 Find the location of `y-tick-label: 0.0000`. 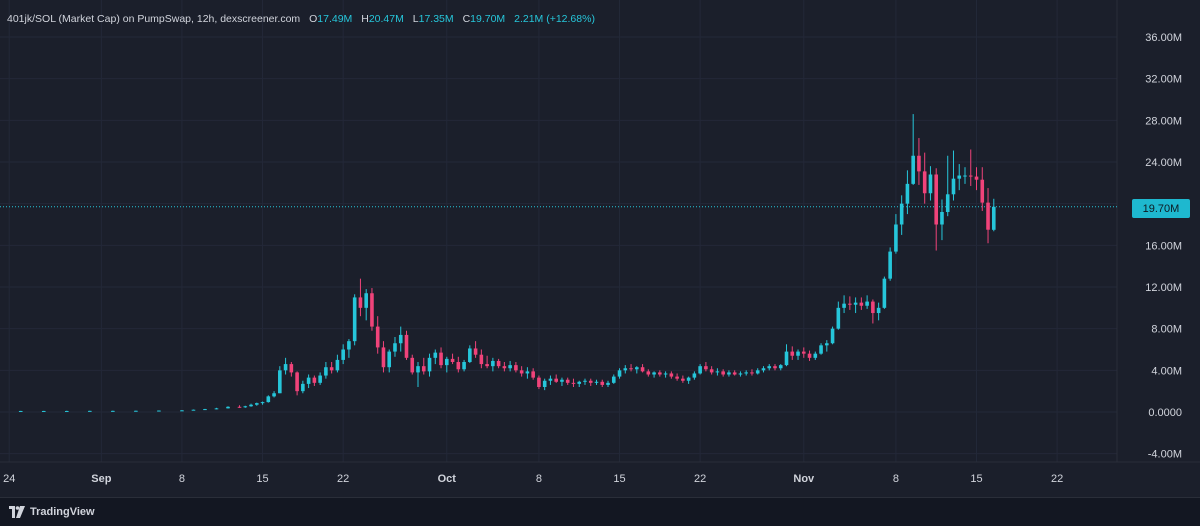

y-tick-label: 0.0000 is located at coordinates (1165, 413).